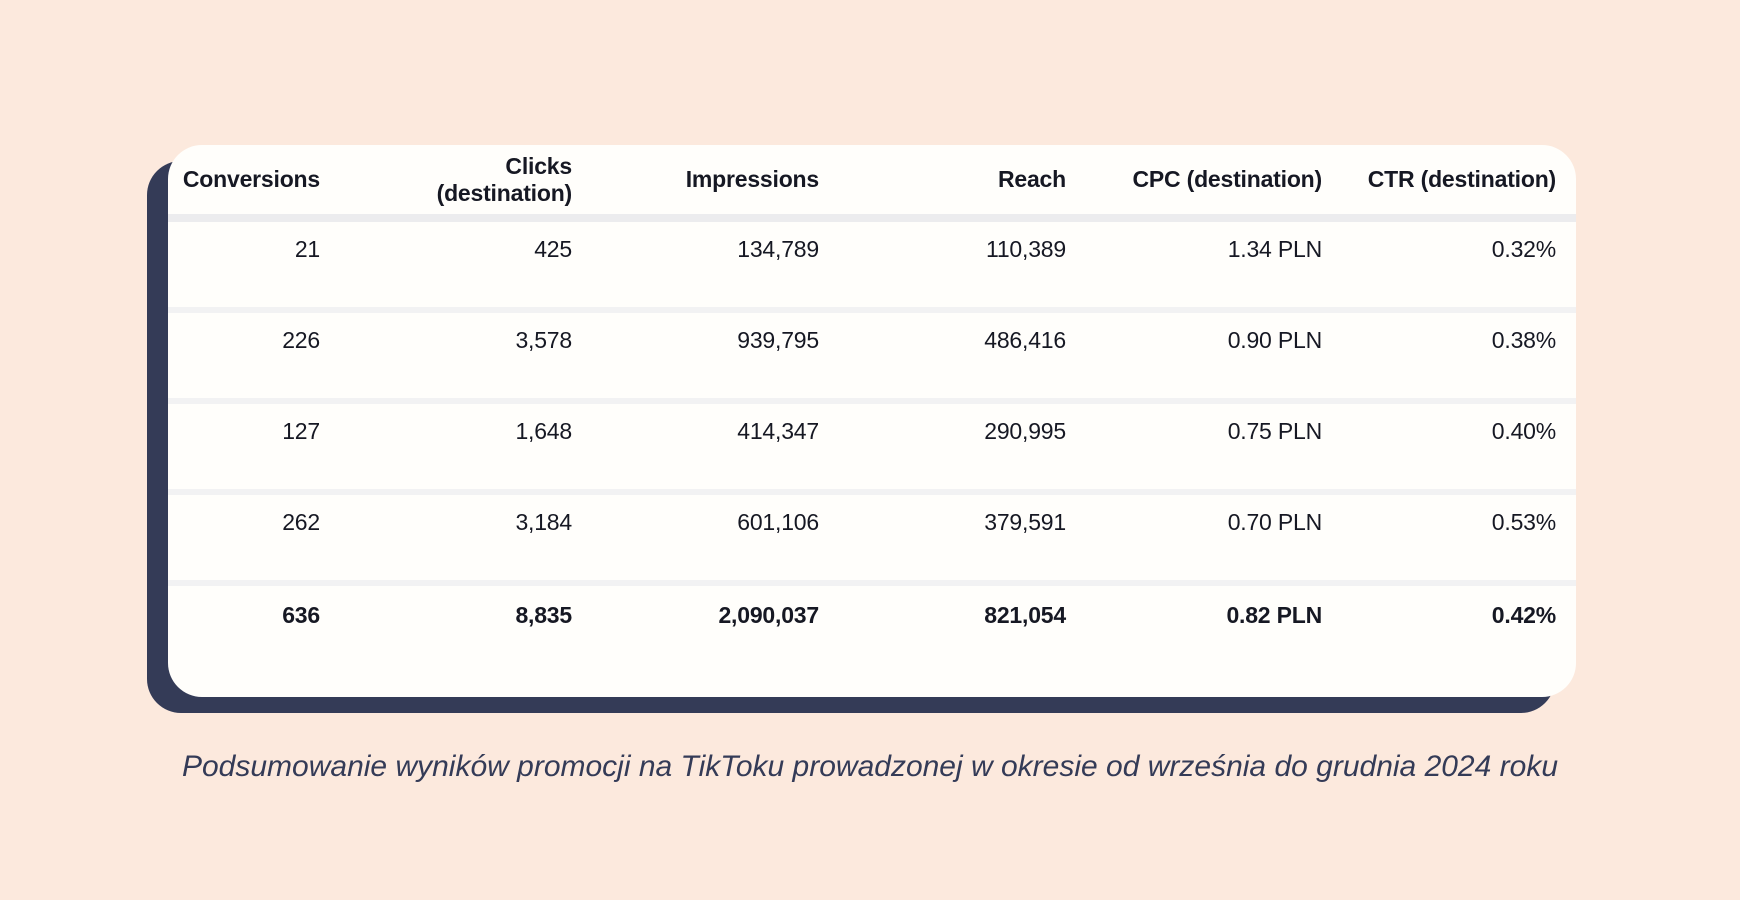 This screenshot has height=900, width=1740. I want to click on table-row: 262 3,184 601,106 379,591 0.70 PLN 0.53%, so click(872, 540).